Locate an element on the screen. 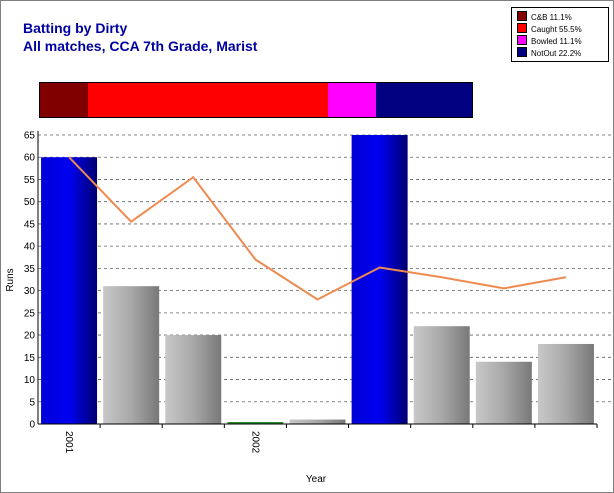  x-tick-label: 2001 is located at coordinates (68, 442).